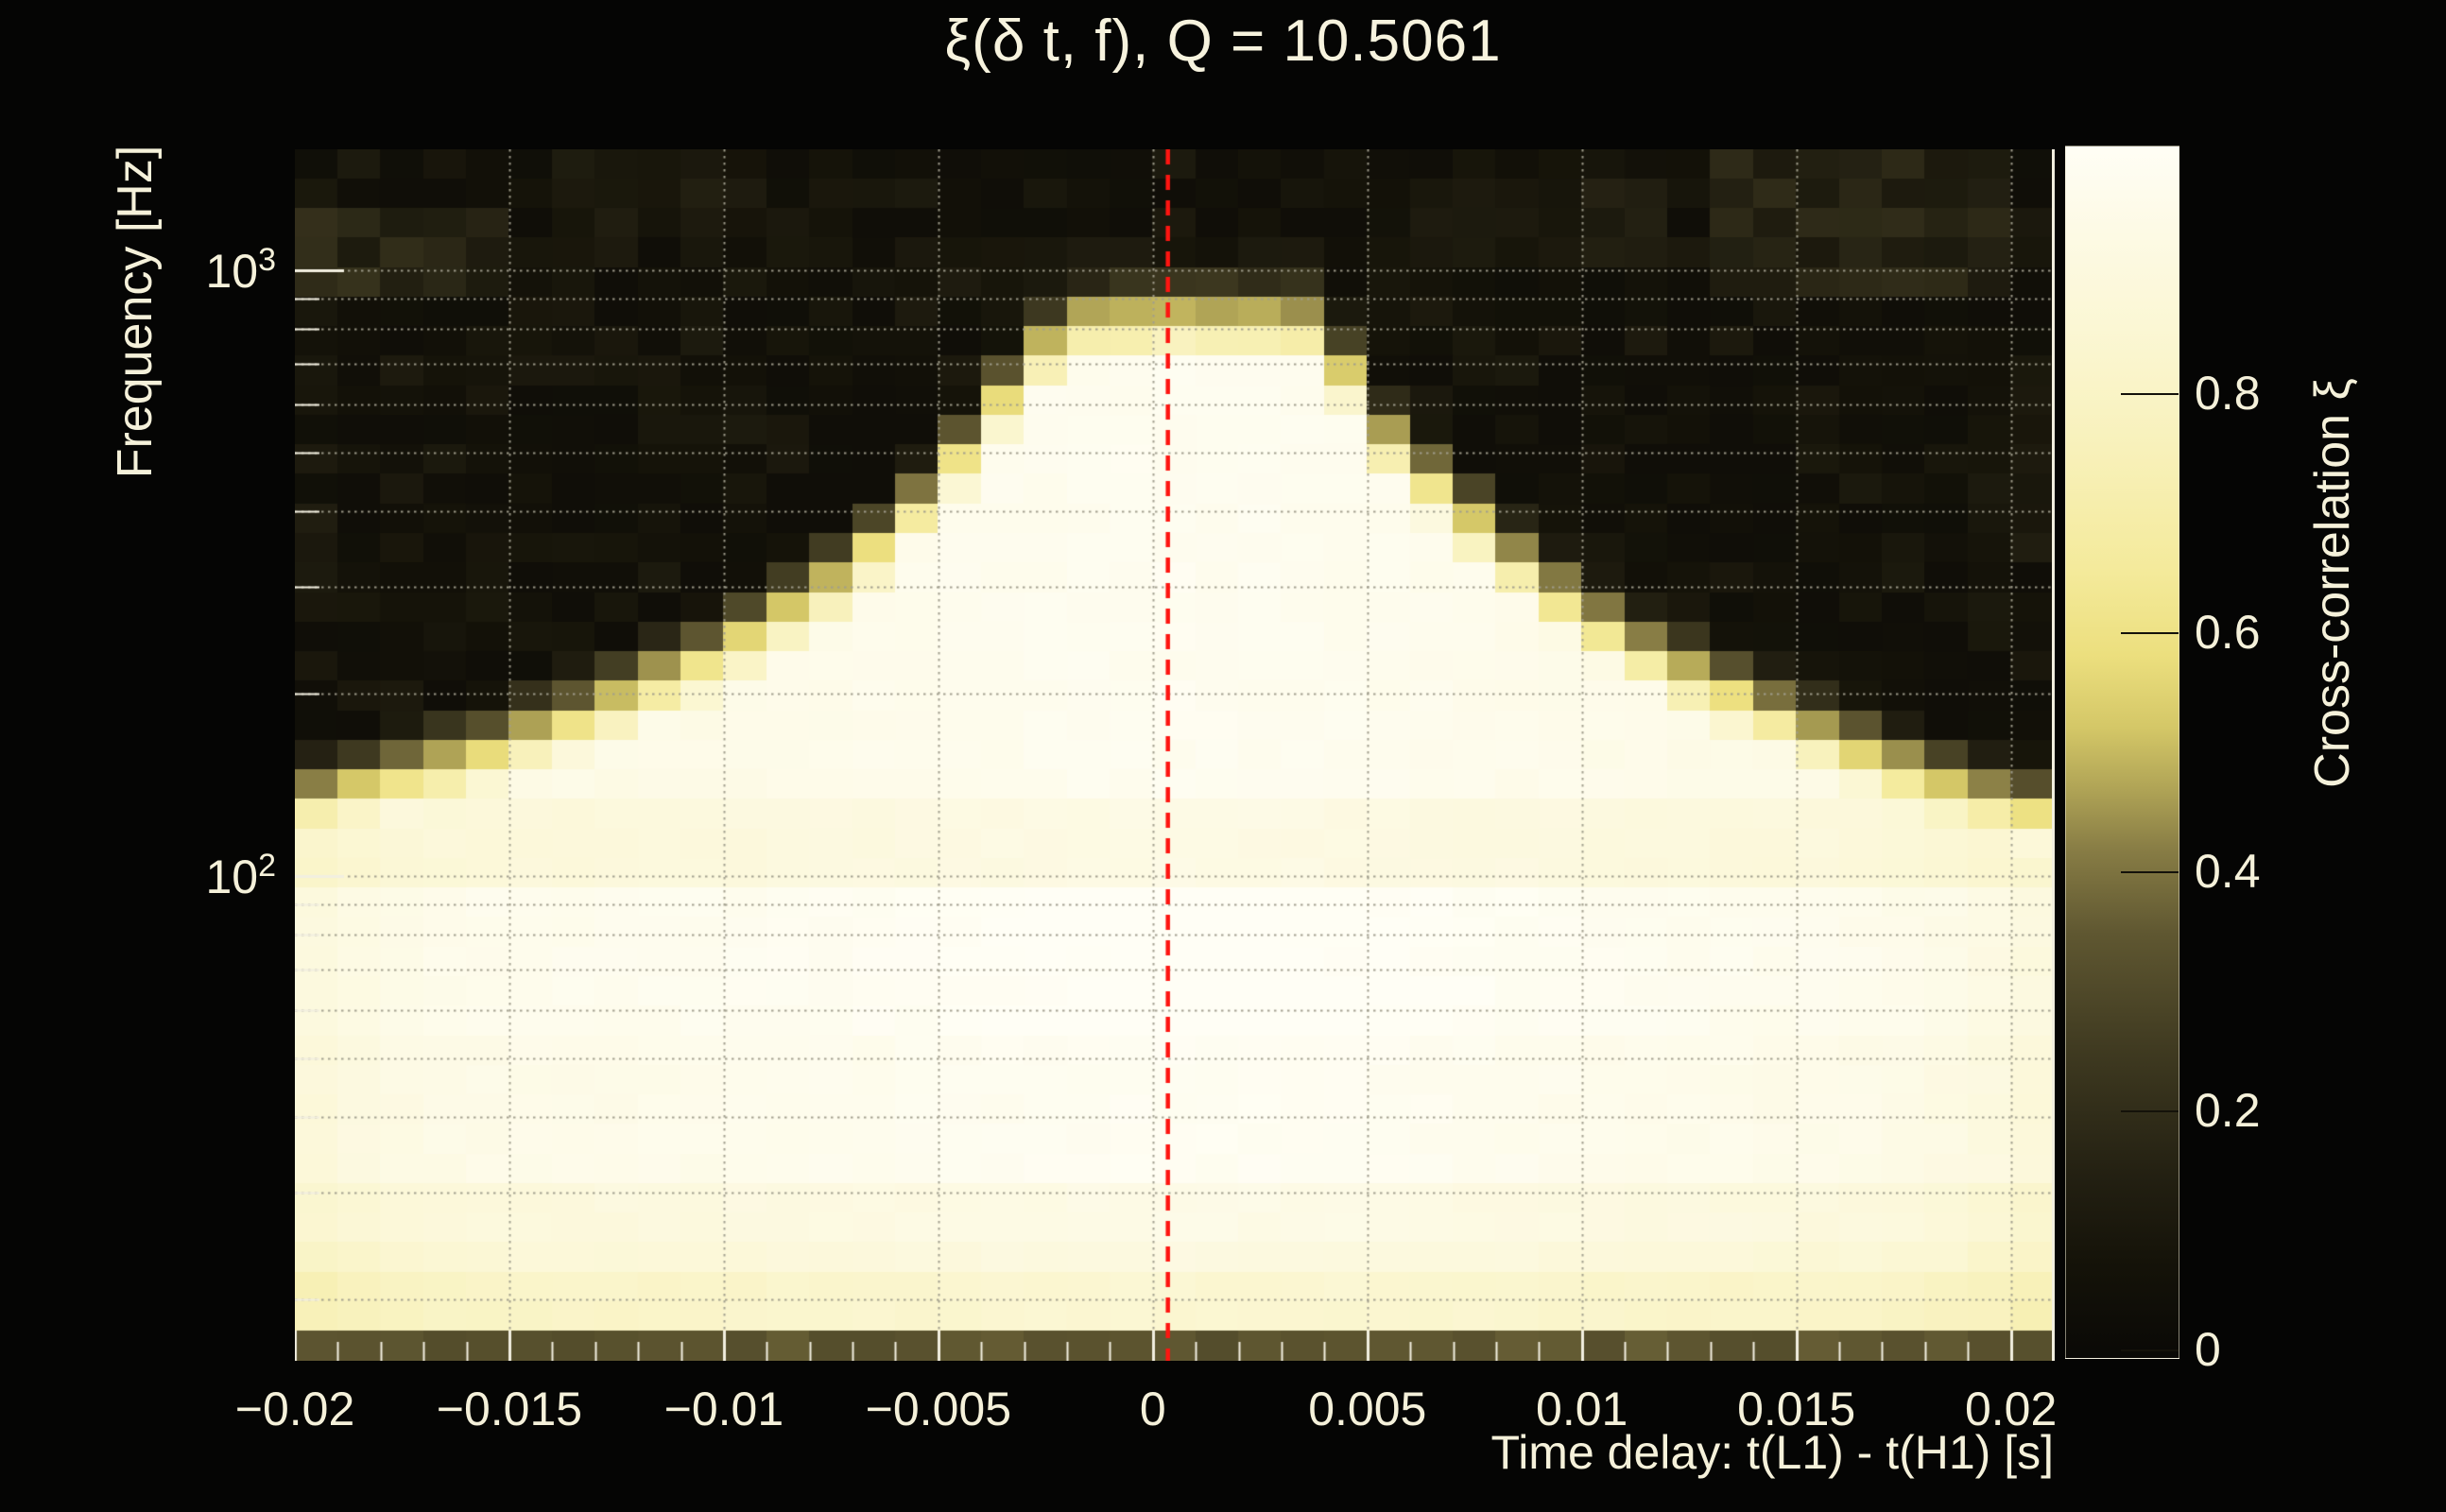 This screenshot has height=1512, width=2446. Describe the element at coordinates (294, 1409) in the screenshot. I see `x-tick-label: −0.02` at that location.